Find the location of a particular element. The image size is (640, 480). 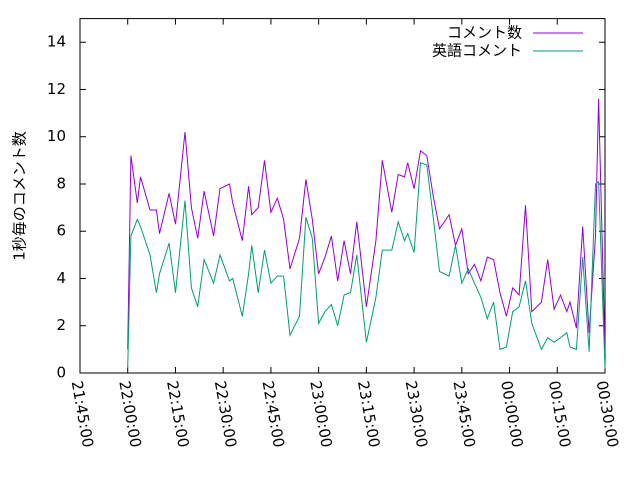

legend-label: 英語コメント is located at coordinates (477, 51).